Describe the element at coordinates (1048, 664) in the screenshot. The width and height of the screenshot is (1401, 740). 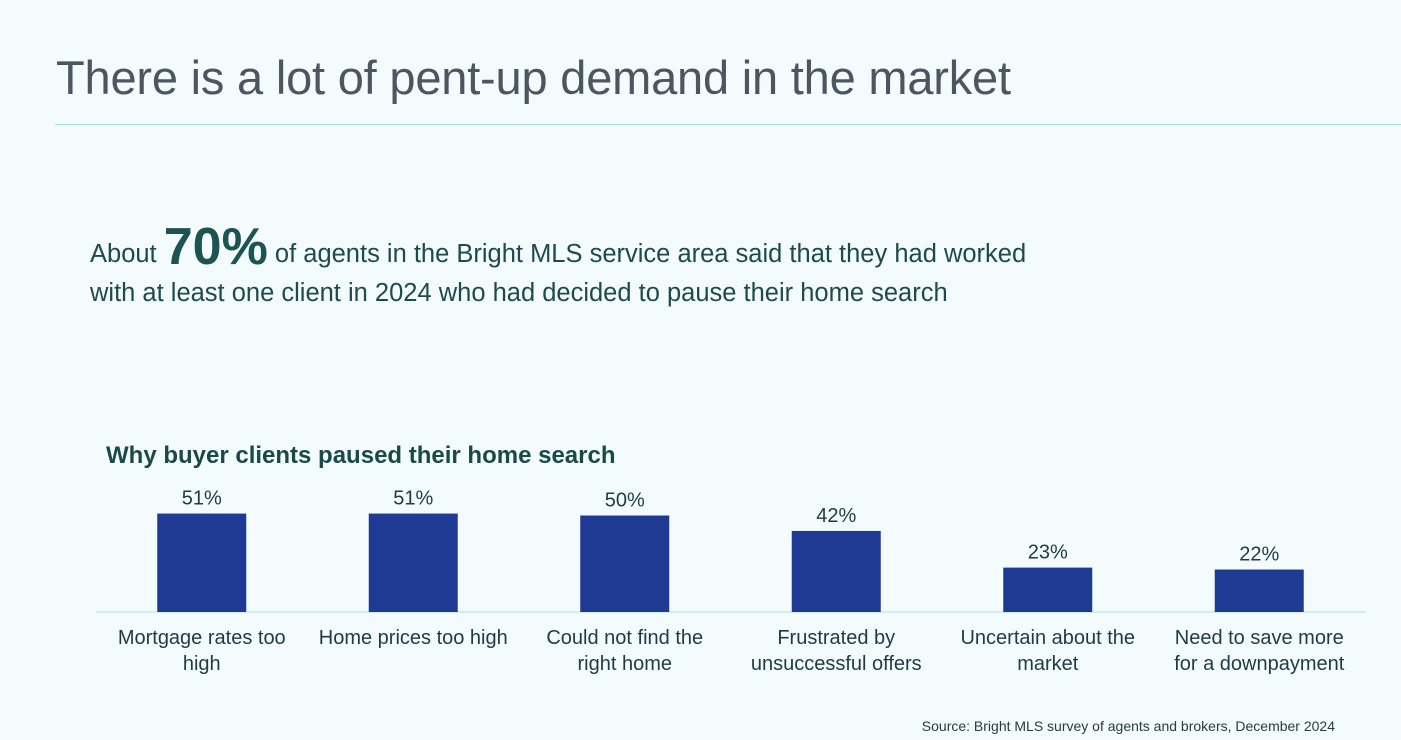
I see `category-label: market` at that location.